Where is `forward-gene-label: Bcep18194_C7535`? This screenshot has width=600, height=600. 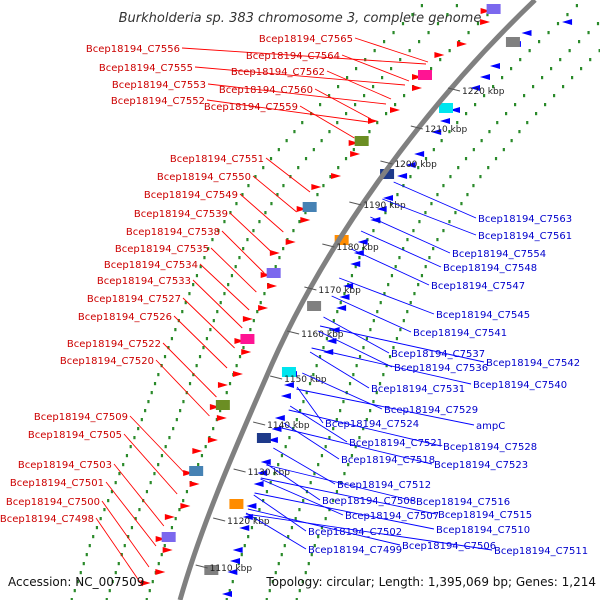 forward-gene-label: Bcep18194_C7535 is located at coordinates (162, 249).